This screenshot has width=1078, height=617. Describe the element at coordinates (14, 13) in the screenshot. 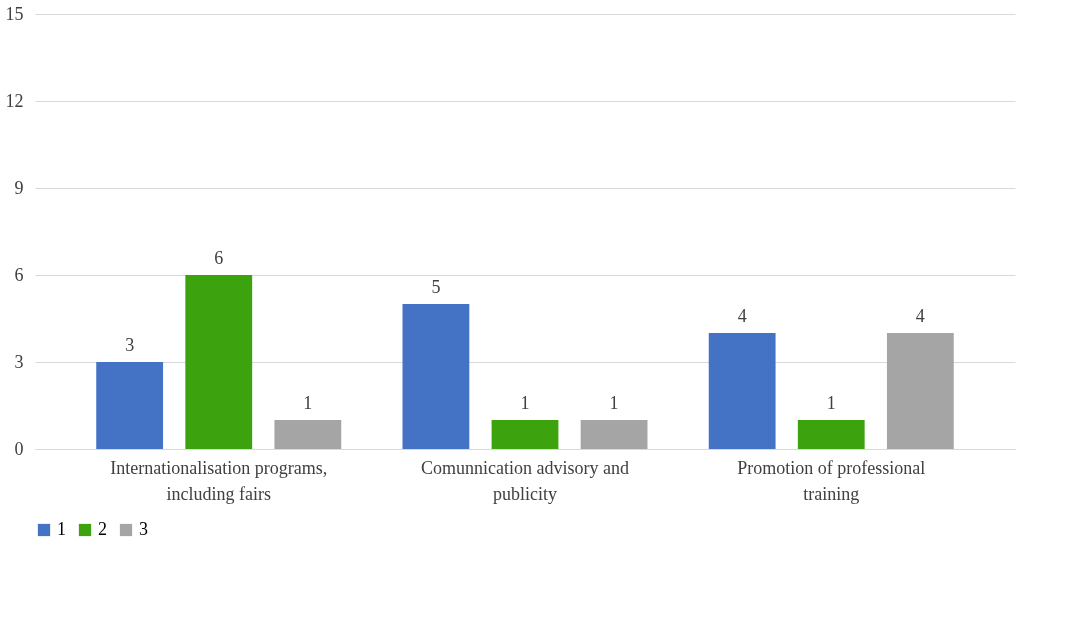

I see `y-tick-label: 15` at that location.